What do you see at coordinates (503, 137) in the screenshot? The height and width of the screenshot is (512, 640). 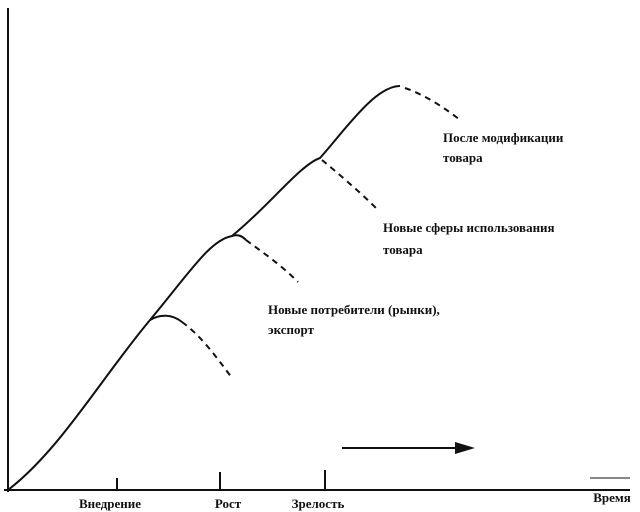 I see `annotation: После модификации` at bounding box center [503, 137].